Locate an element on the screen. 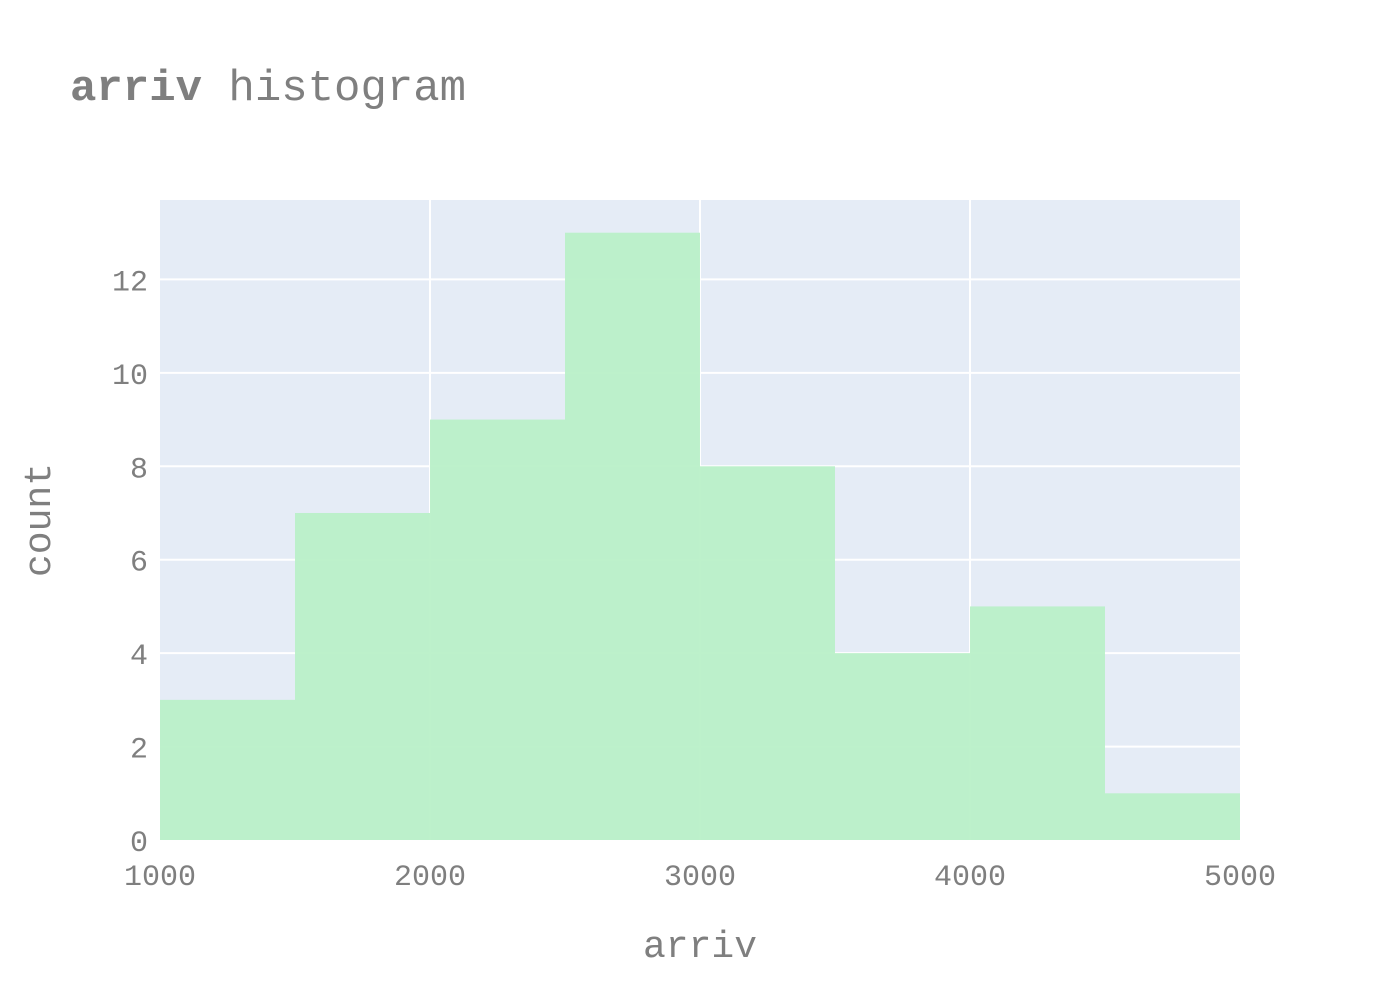 The height and width of the screenshot is (1000, 1400). x-tick-label: 4000 is located at coordinates (970, 878).